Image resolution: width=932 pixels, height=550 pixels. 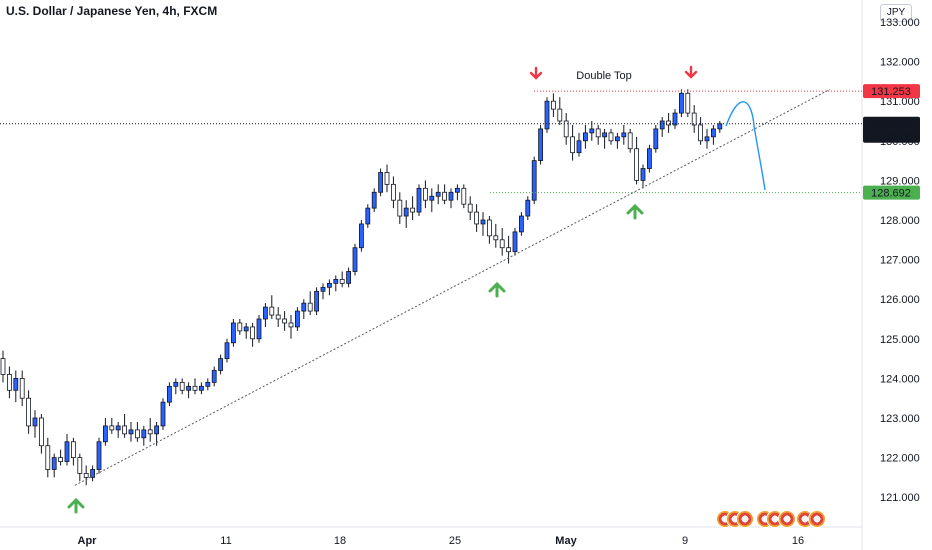 What do you see at coordinates (891, 91) in the screenshot?
I see `resistance-price-label: 131.253` at bounding box center [891, 91].